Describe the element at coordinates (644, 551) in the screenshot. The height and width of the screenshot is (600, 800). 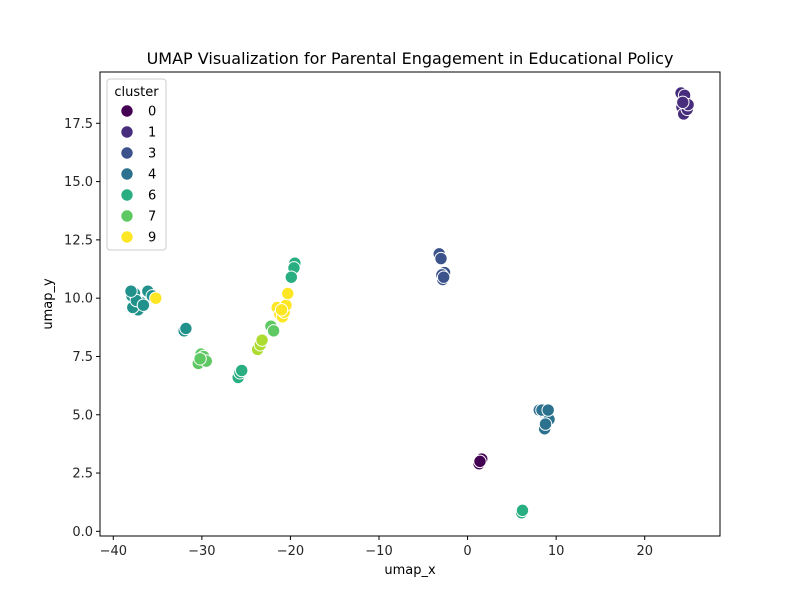
I see `x-tick-label: 20` at that location.